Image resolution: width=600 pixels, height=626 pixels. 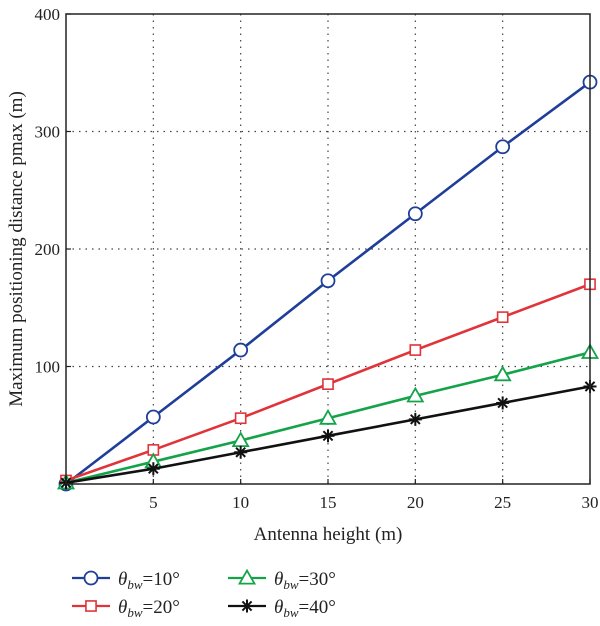 What do you see at coordinates (48, 14) in the screenshot?
I see `y-tick-label: 400` at bounding box center [48, 14].